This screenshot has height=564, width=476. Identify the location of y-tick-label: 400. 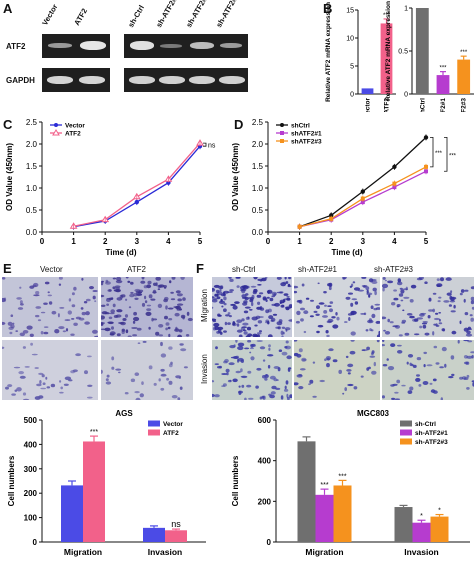
(265, 461).